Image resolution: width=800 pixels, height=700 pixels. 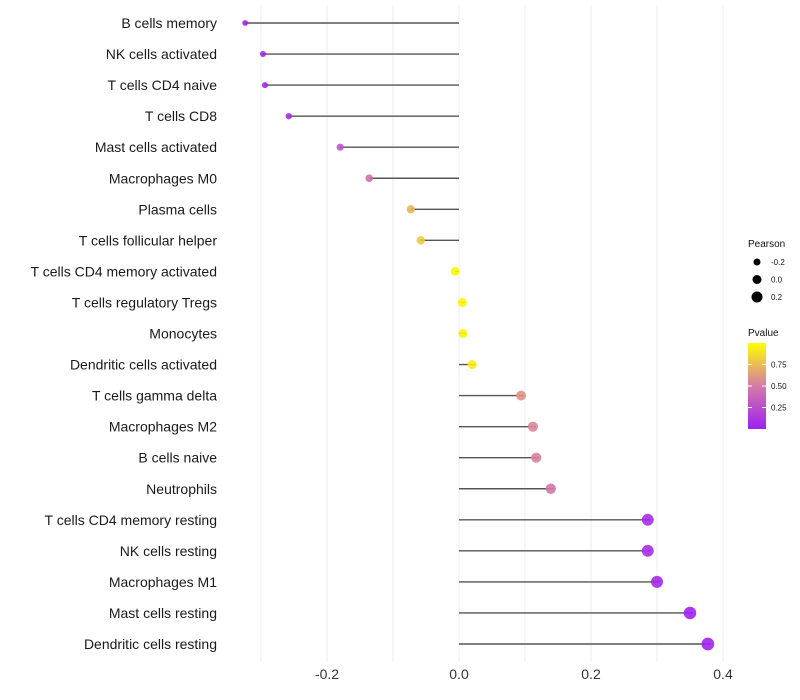 What do you see at coordinates (779, 365) in the screenshot?
I see `legend-color-label: 0.75` at bounding box center [779, 365].